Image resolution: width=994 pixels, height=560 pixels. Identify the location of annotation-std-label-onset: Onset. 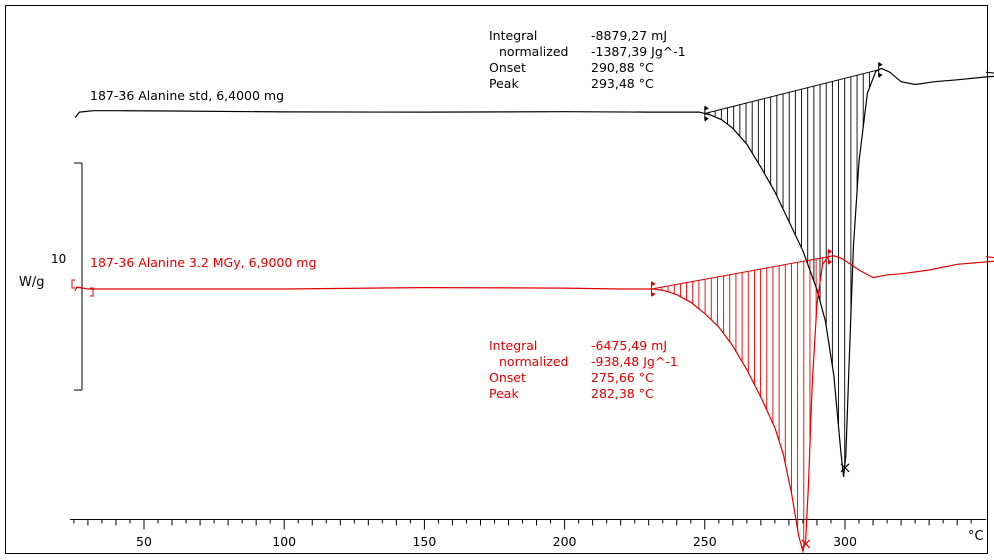
(507, 67).